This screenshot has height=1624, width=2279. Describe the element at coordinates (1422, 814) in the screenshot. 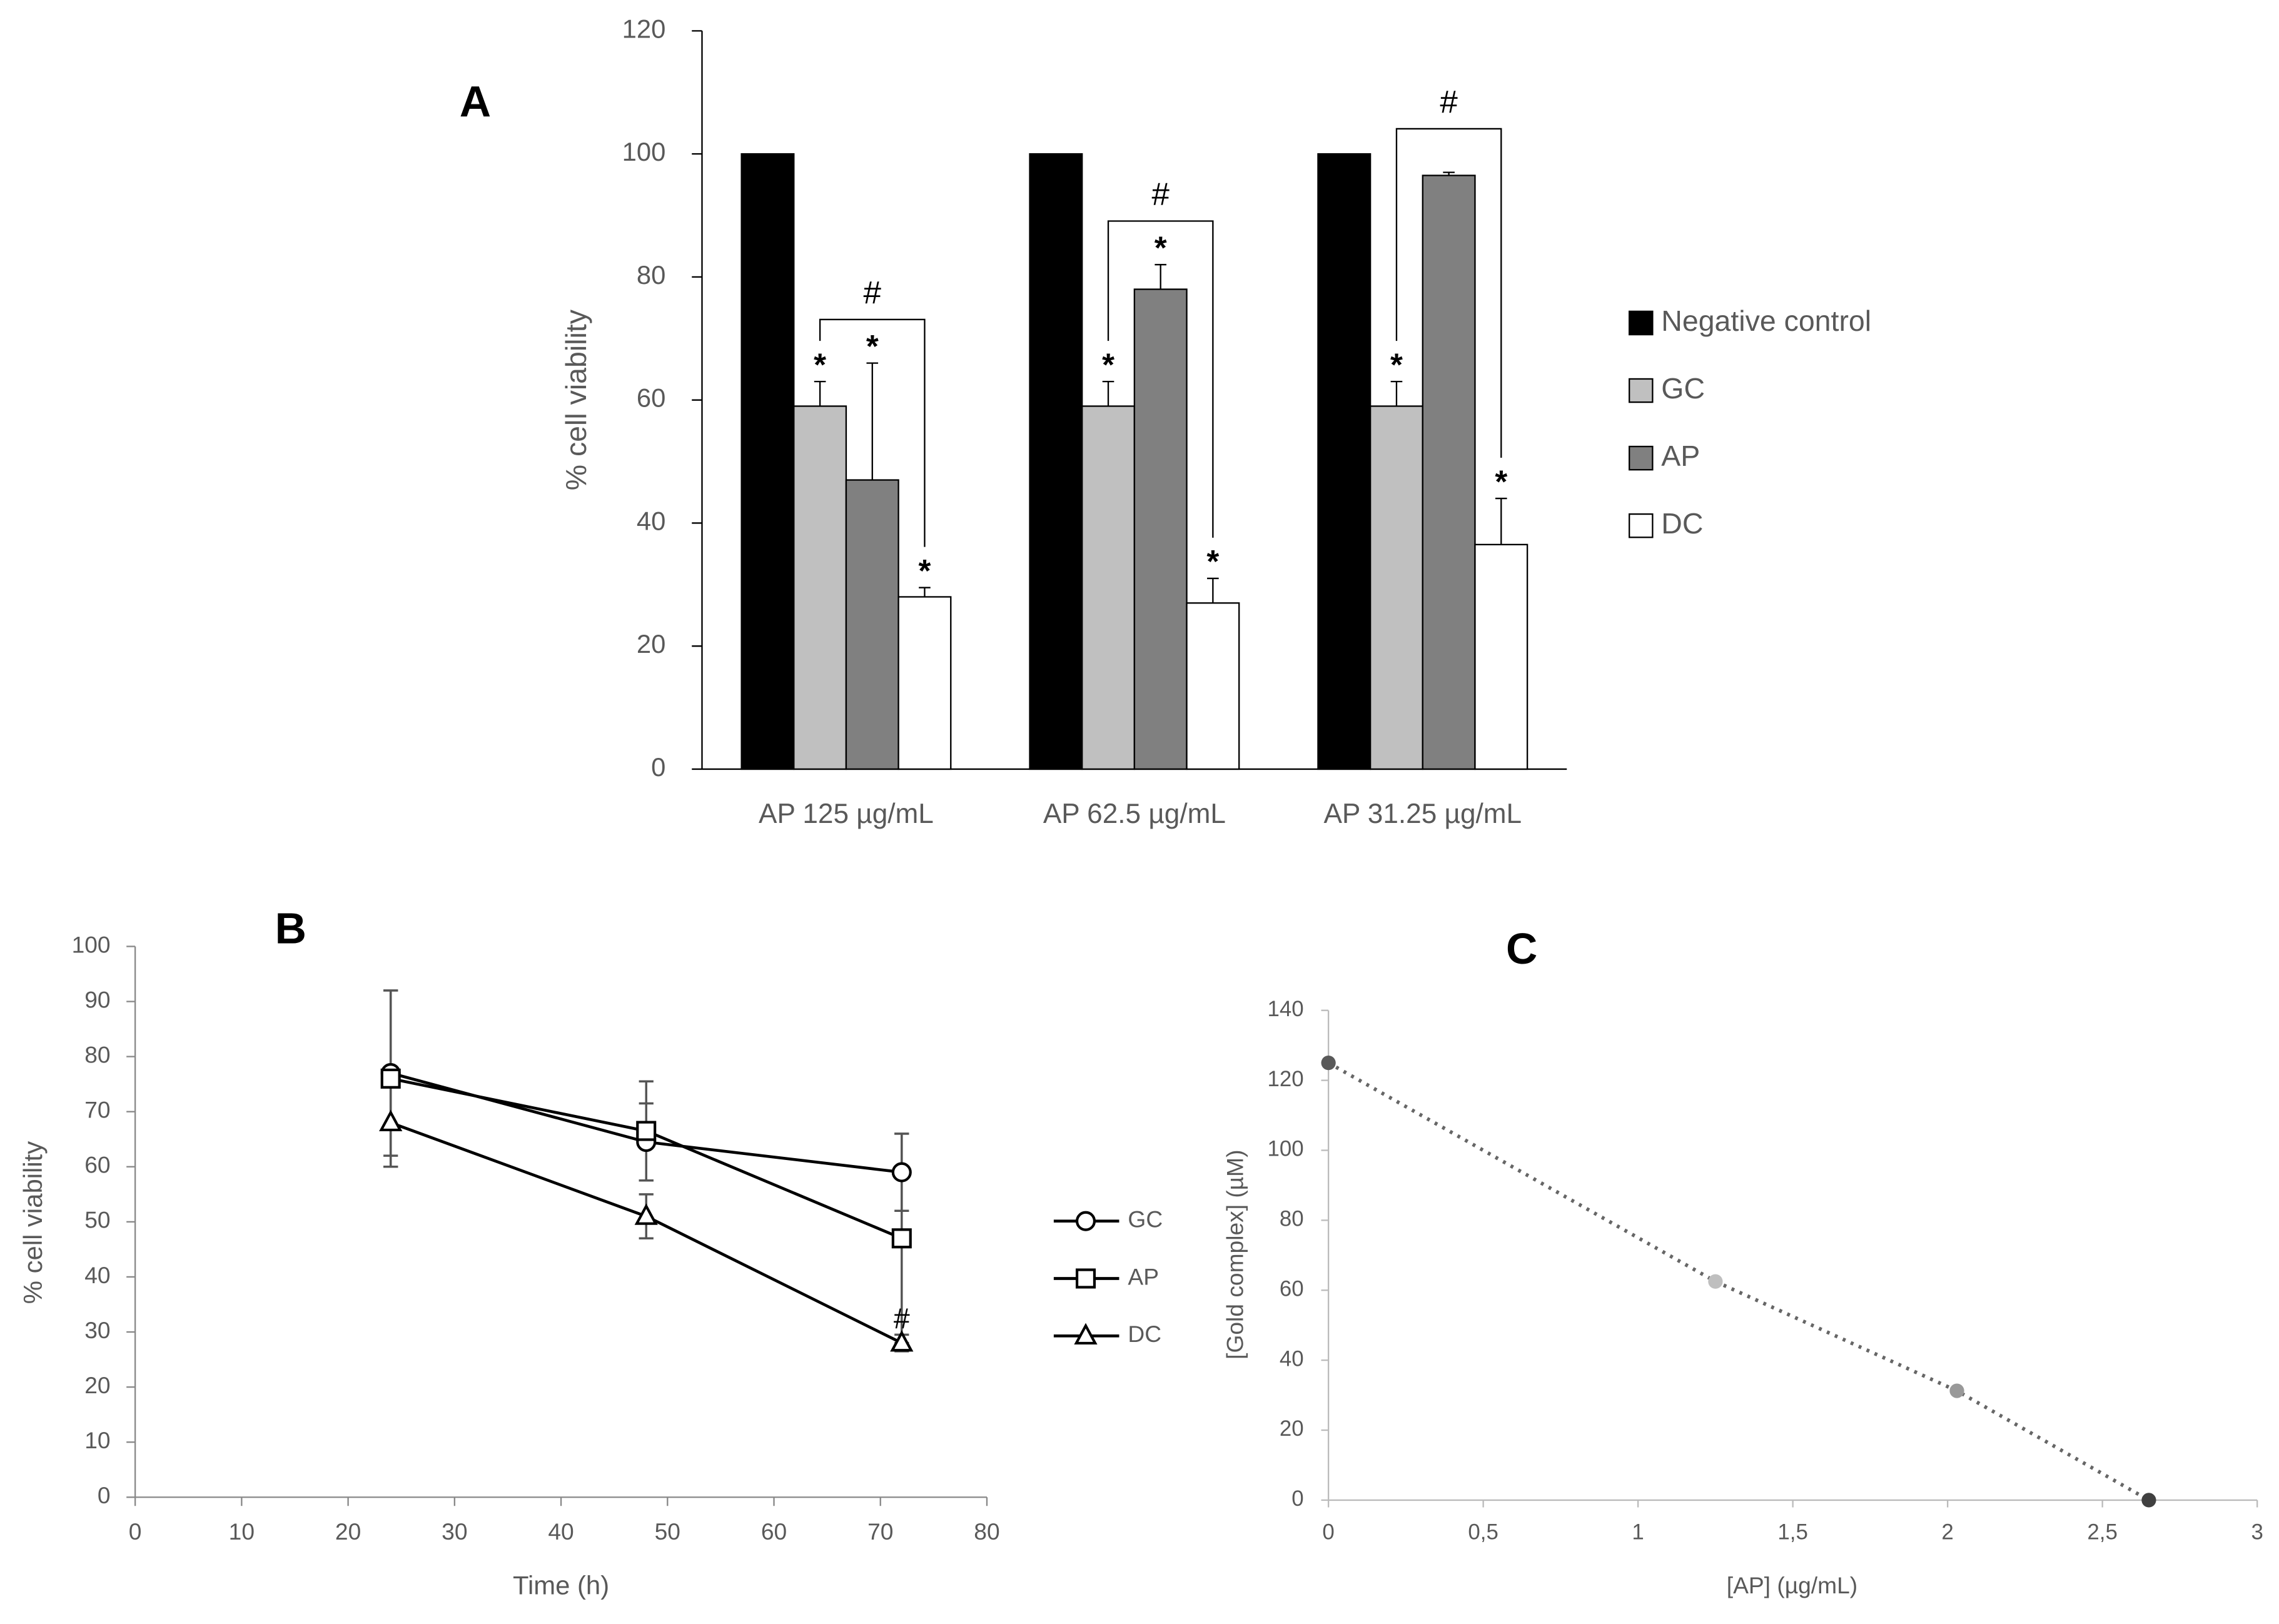

I see `x-tick-label: AP 31.25 µg/mL` at that location.